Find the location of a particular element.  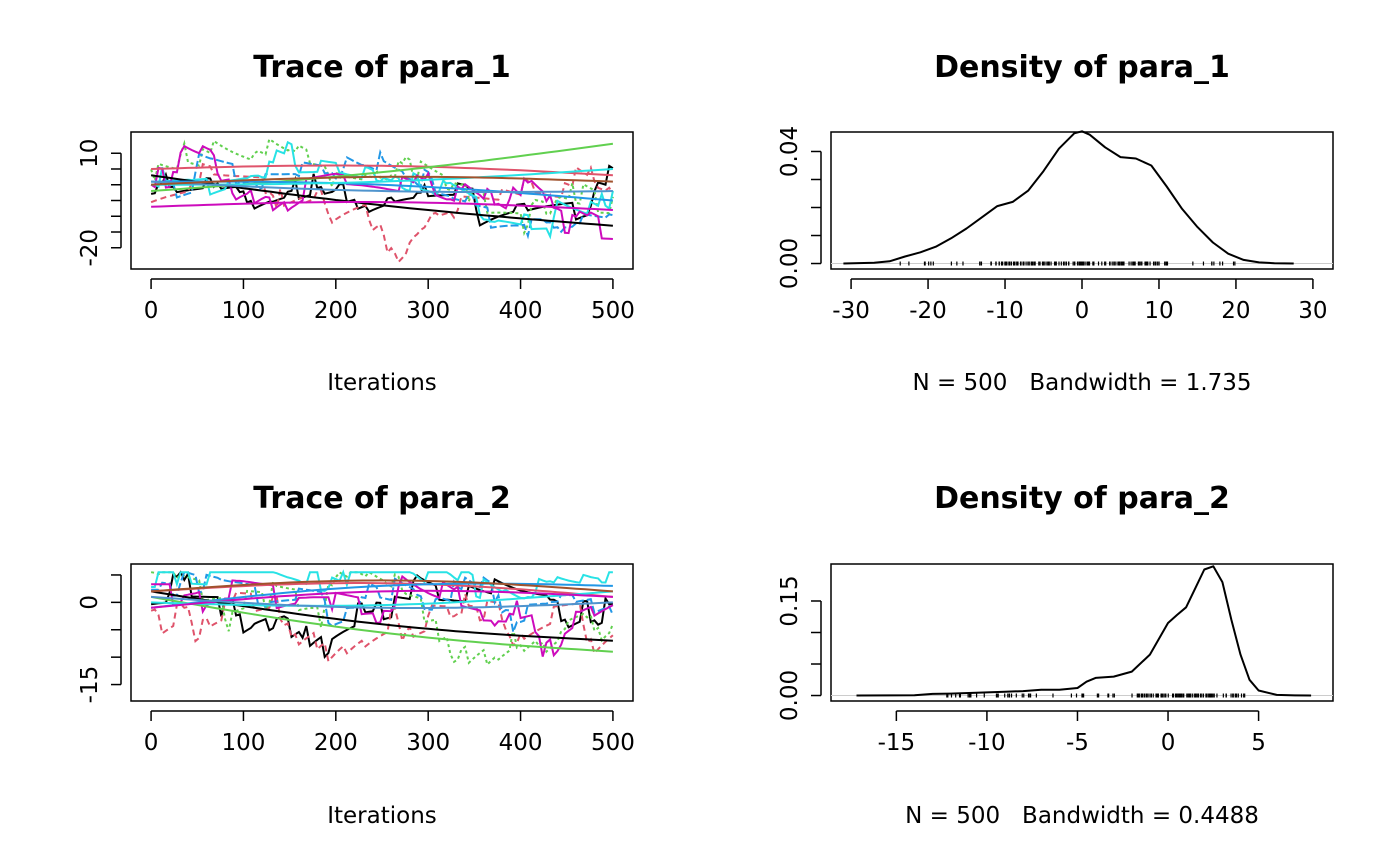

x-tick-label: -20 is located at coordinates (928, 311).